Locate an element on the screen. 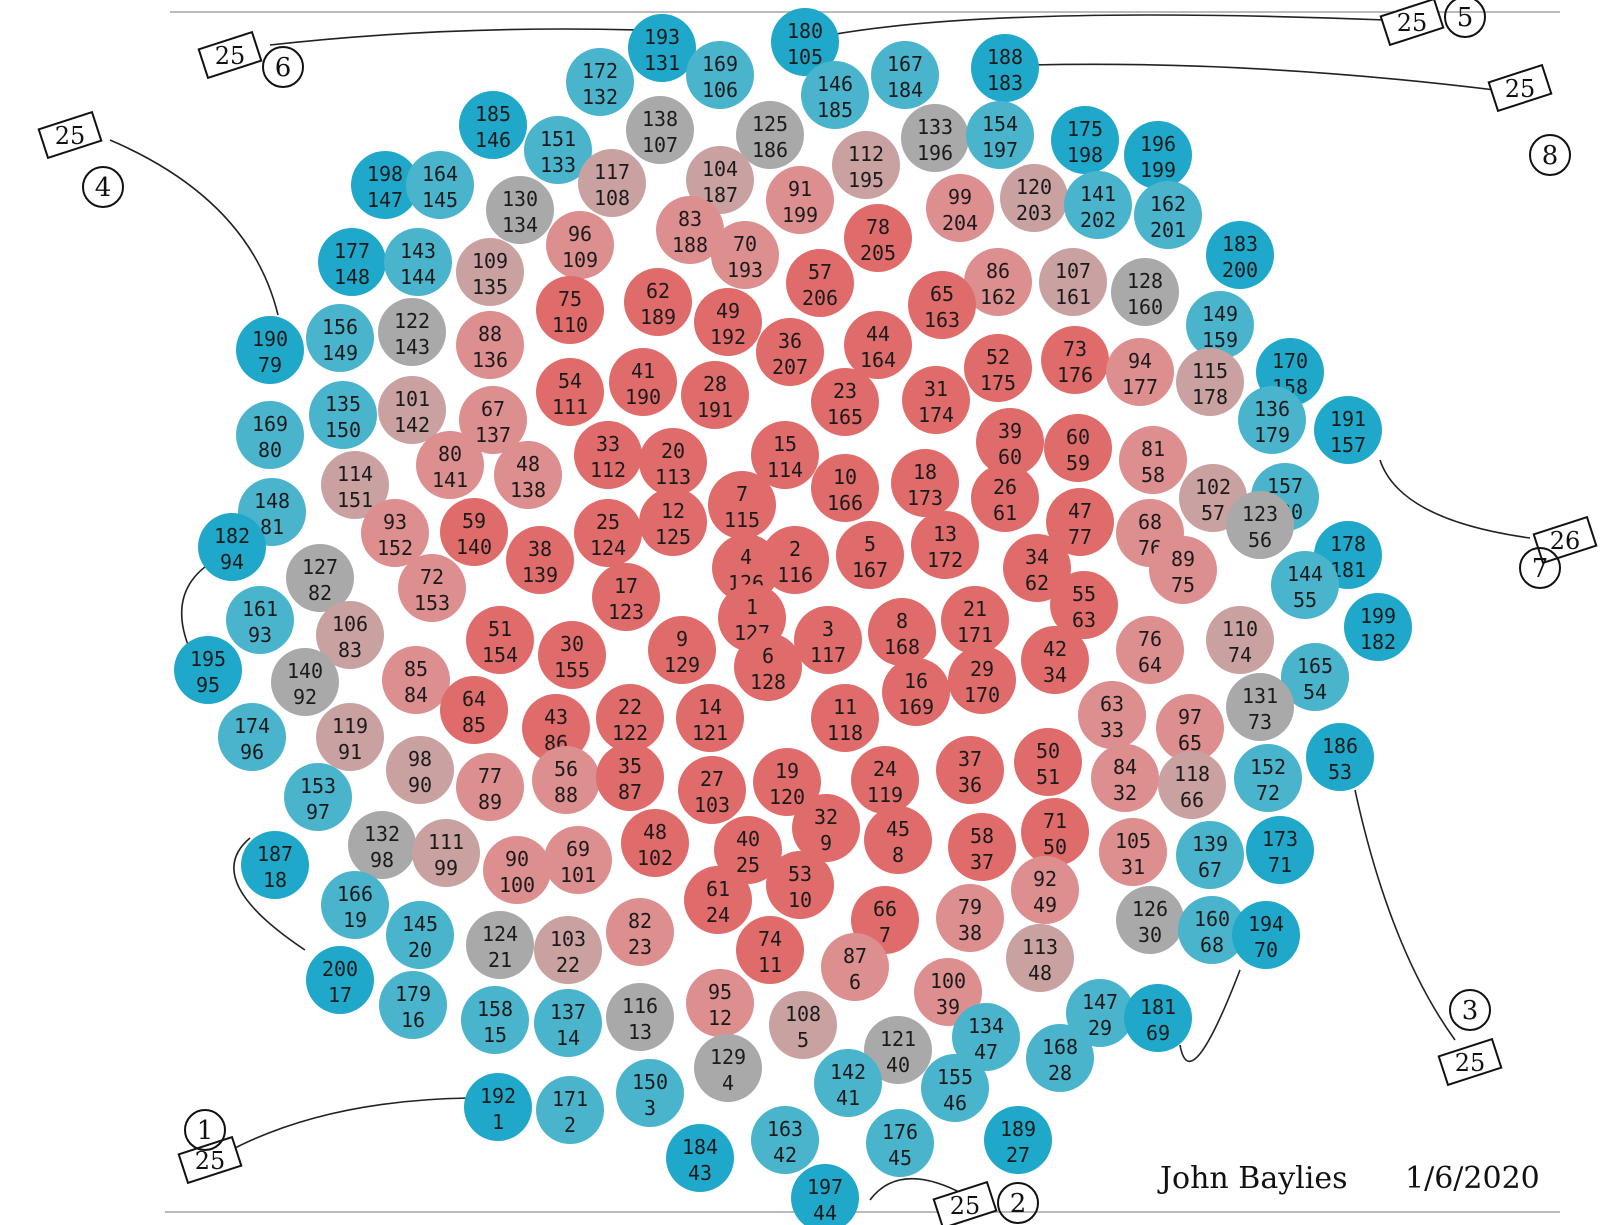 The height and width of the screenshot is (1225, 1600). disc-bottom-number: 46 is located at coordinates (955, 1103).